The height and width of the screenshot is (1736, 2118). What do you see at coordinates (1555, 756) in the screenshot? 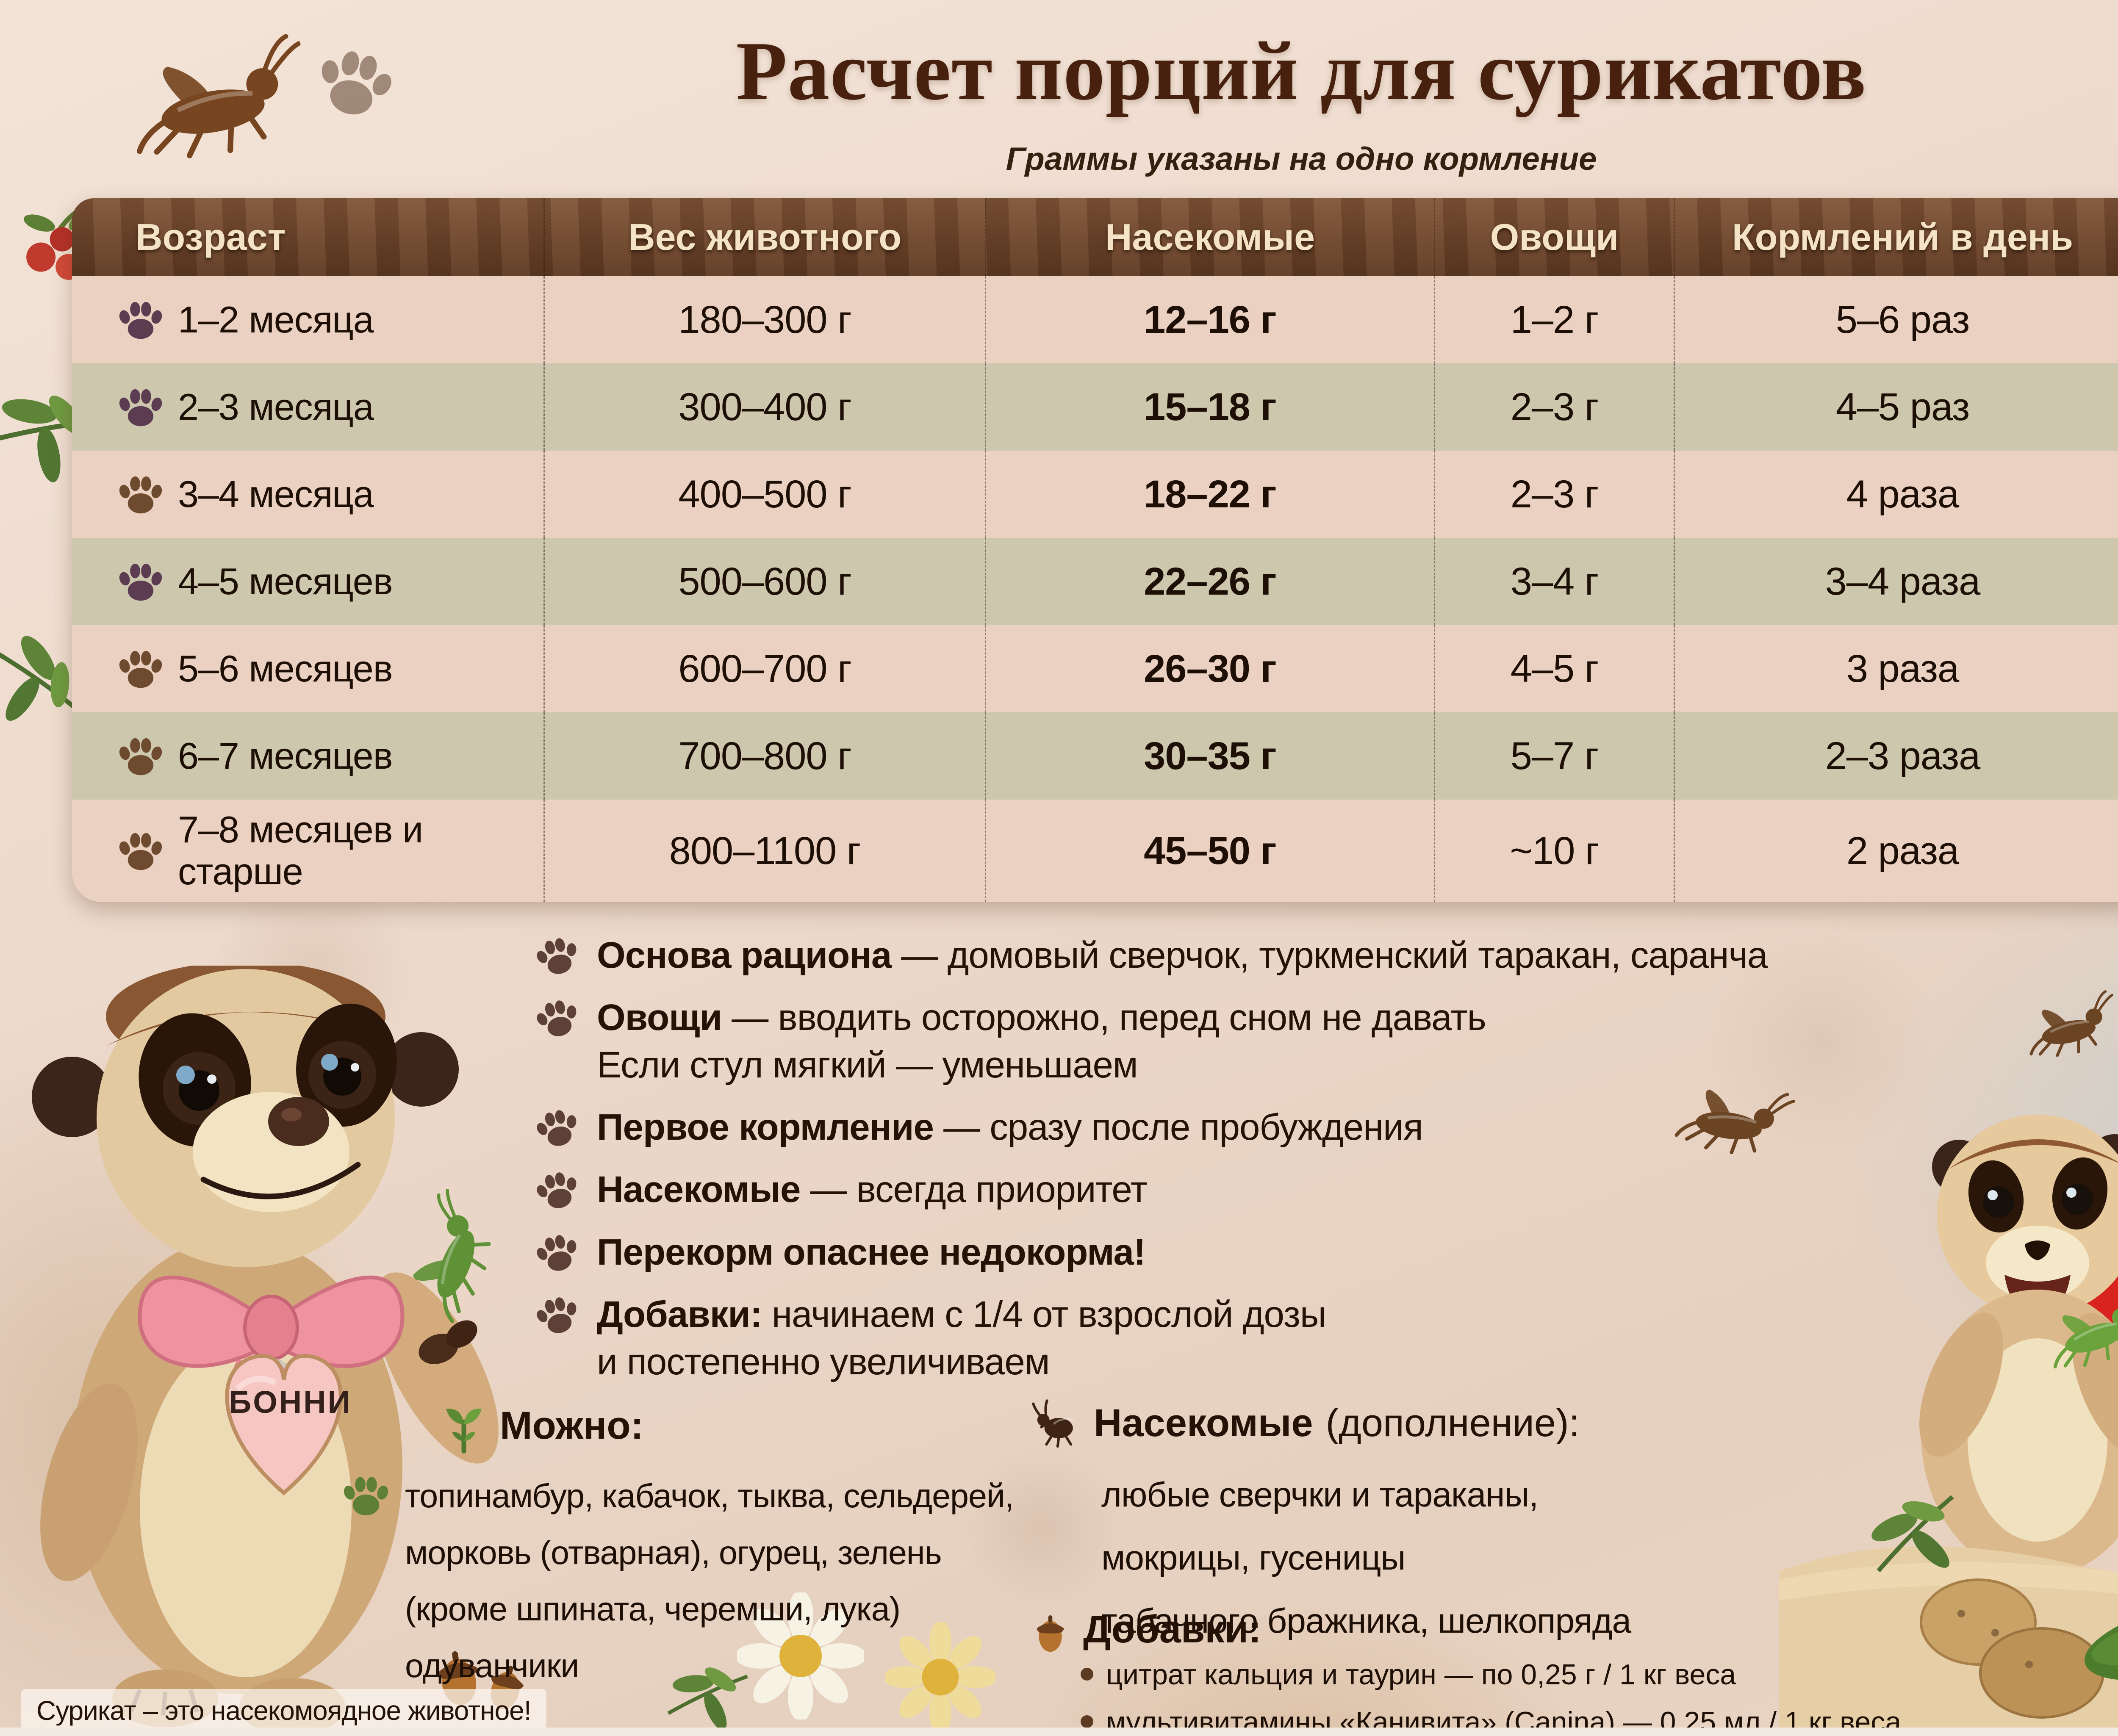
I see `cell-veg: 5–7 г` at bounding box center [1555, 756].